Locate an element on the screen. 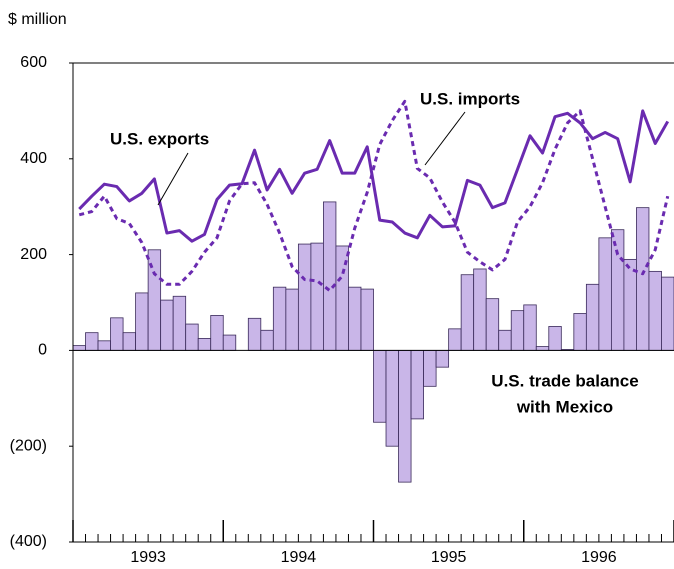 The height and width of the screenshot is (569, 674). annotation: U.S. trade balance is located at coordinates (564, 380).